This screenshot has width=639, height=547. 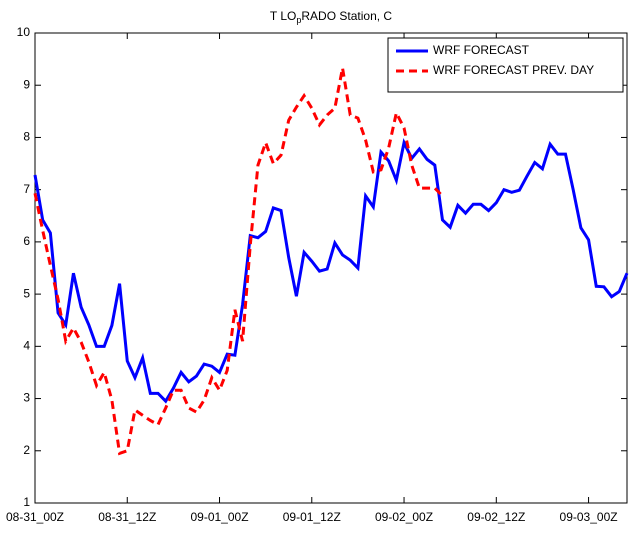 What do you see at coordinates (219, 517) in the screenshot?
I see `x-tick-label: 09-01_00Z` at bounding box center [219, 517].